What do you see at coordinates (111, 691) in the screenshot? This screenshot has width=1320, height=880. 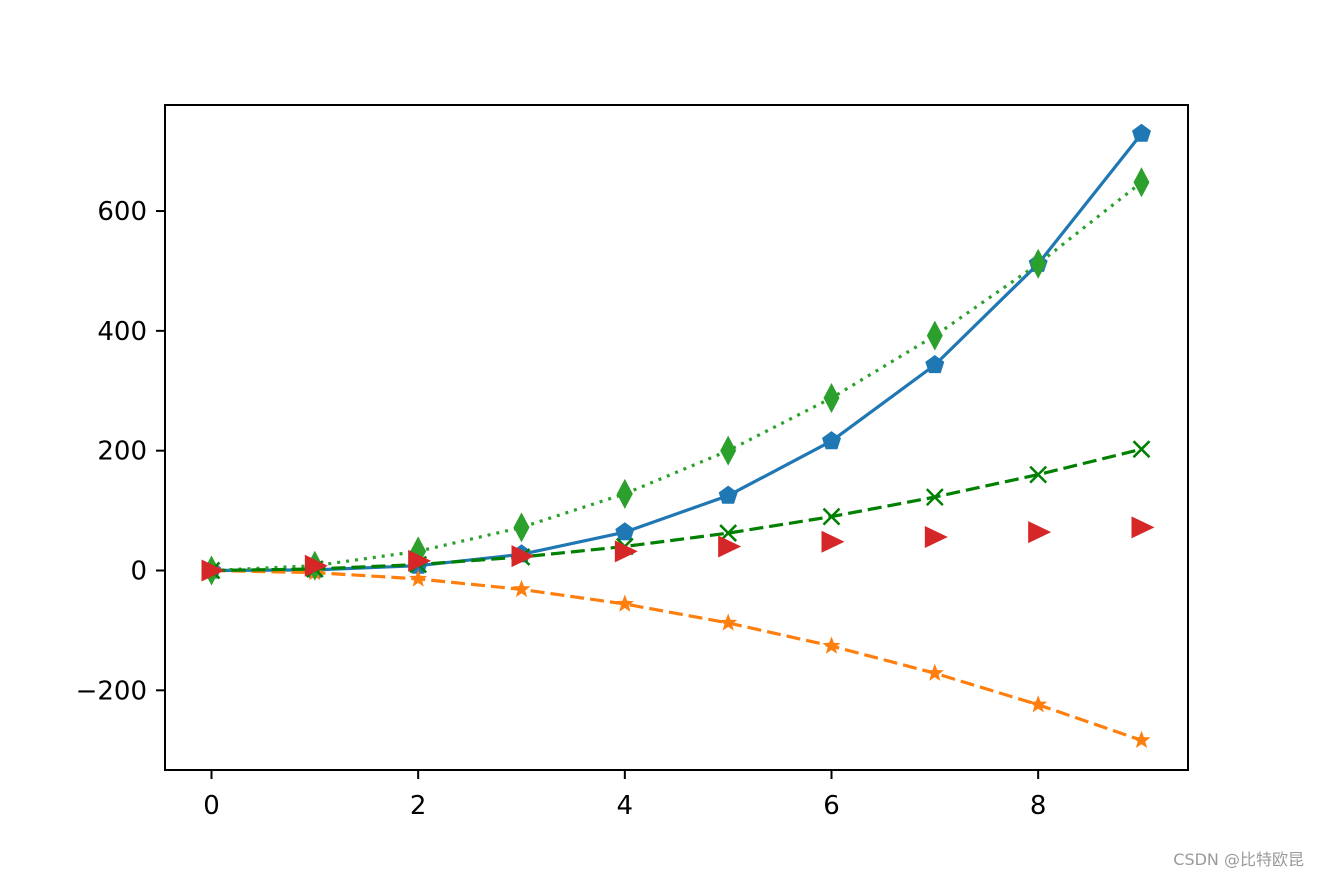 I see `y-tick-label-0: −200` at bounding box center [111, 691].